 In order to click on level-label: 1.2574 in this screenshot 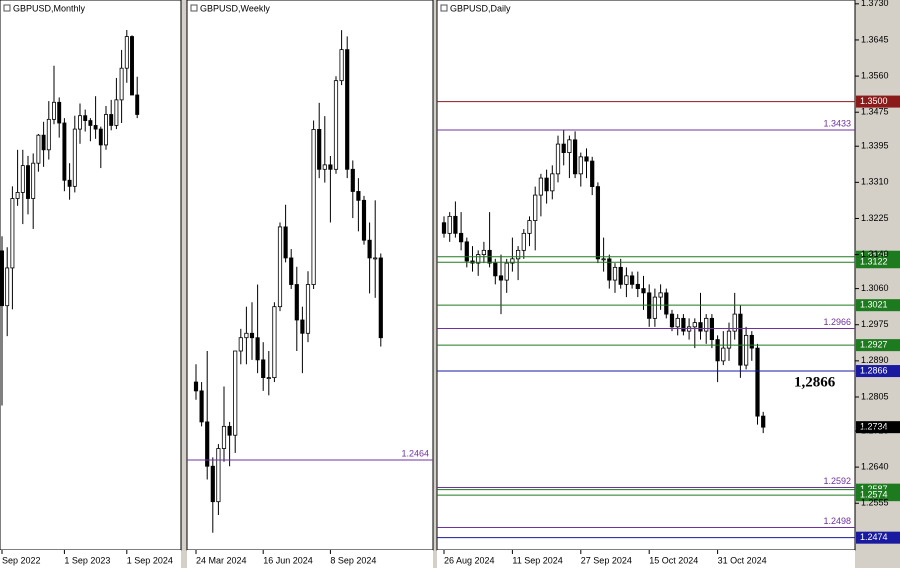, I will do `click(874, 495)`.